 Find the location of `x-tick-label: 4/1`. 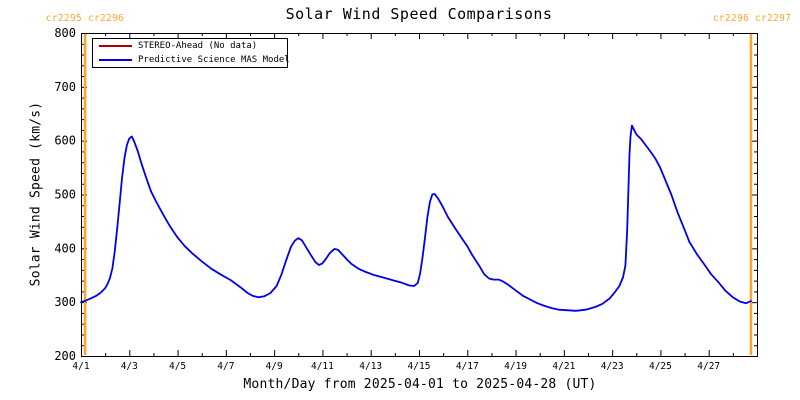

x-tick-label: 4/1 is located at coordinates (80, 366).